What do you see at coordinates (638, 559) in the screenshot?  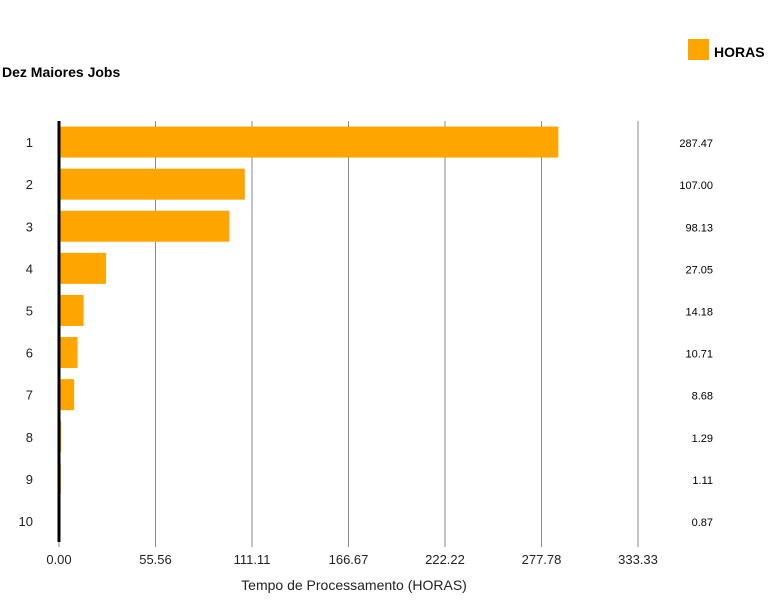 I see `x-tick-label: 333.33` at bounding box center [638, 559].